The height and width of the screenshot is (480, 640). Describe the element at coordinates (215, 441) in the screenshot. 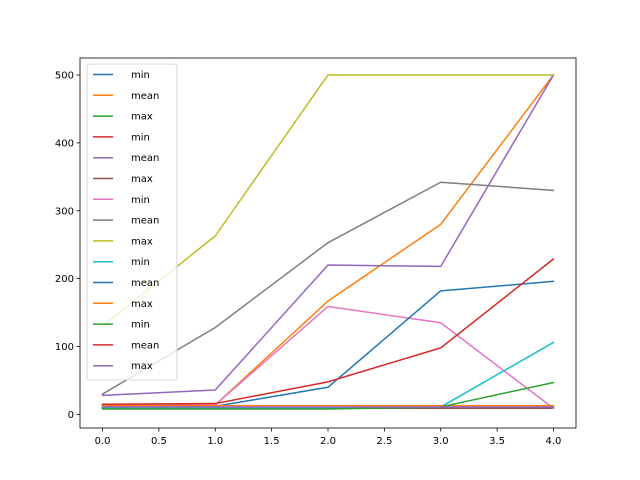

I see `x-tick-label: 1.0` at that location.